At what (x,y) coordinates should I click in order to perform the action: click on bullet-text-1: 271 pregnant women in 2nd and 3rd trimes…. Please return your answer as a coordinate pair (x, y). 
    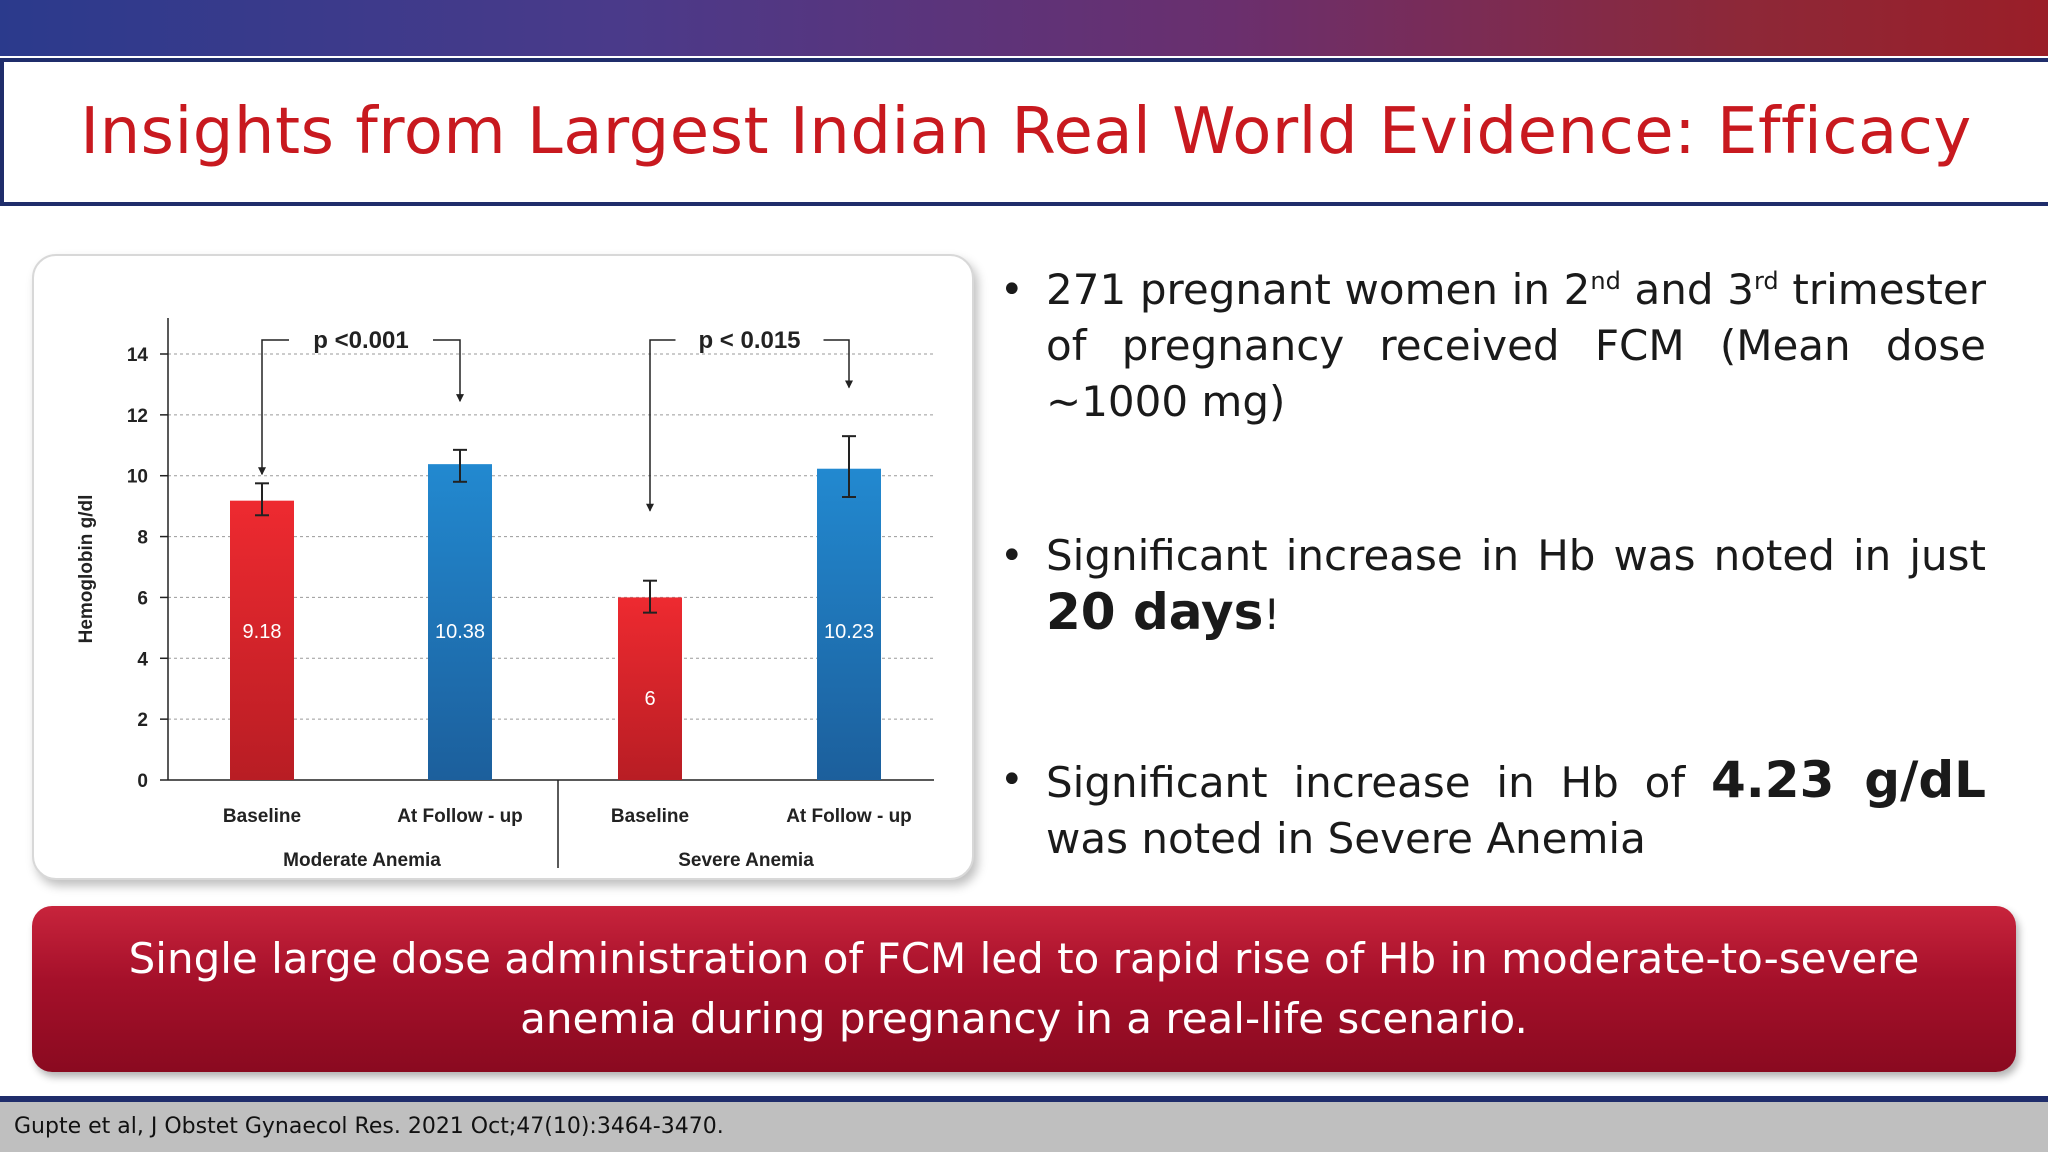
    Looking at the image, I should click on (1516, 345).